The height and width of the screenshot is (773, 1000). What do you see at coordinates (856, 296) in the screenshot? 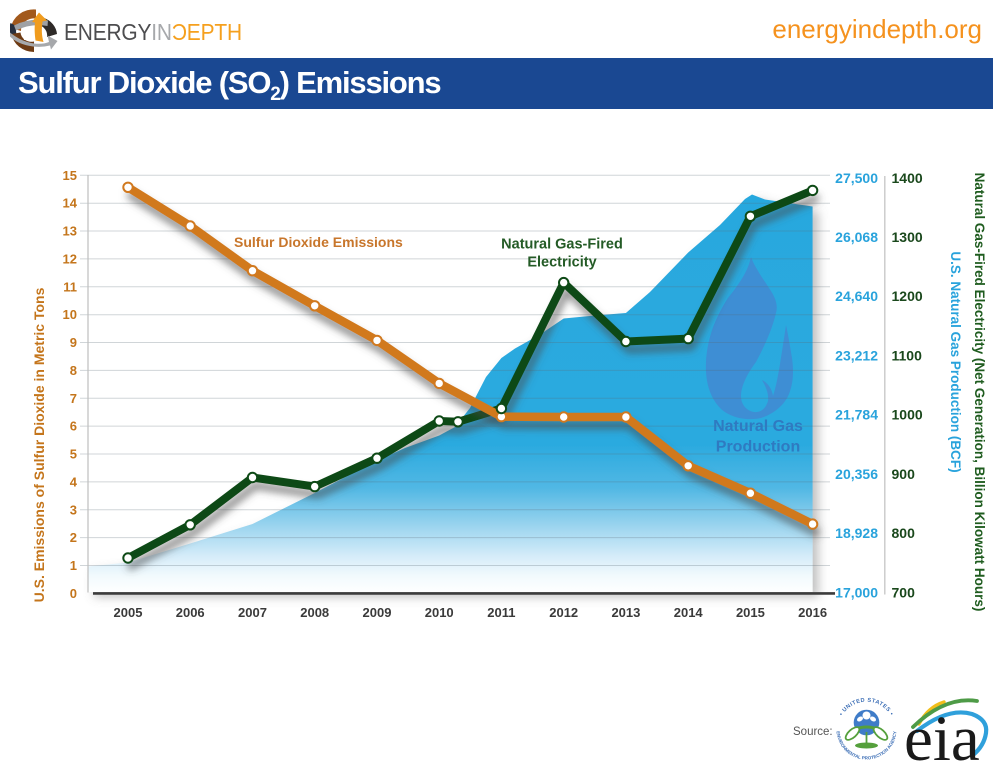
I see `svg-text: 24,640` at bounding box center [856, 296].